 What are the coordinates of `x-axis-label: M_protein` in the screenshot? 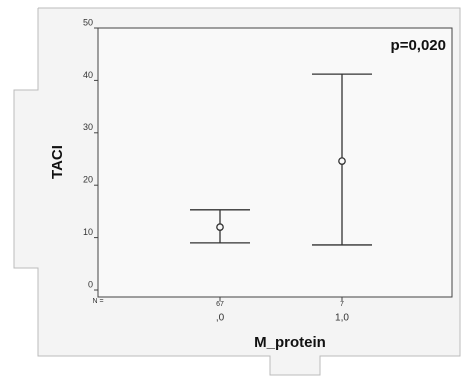 It's located at (290, 342).